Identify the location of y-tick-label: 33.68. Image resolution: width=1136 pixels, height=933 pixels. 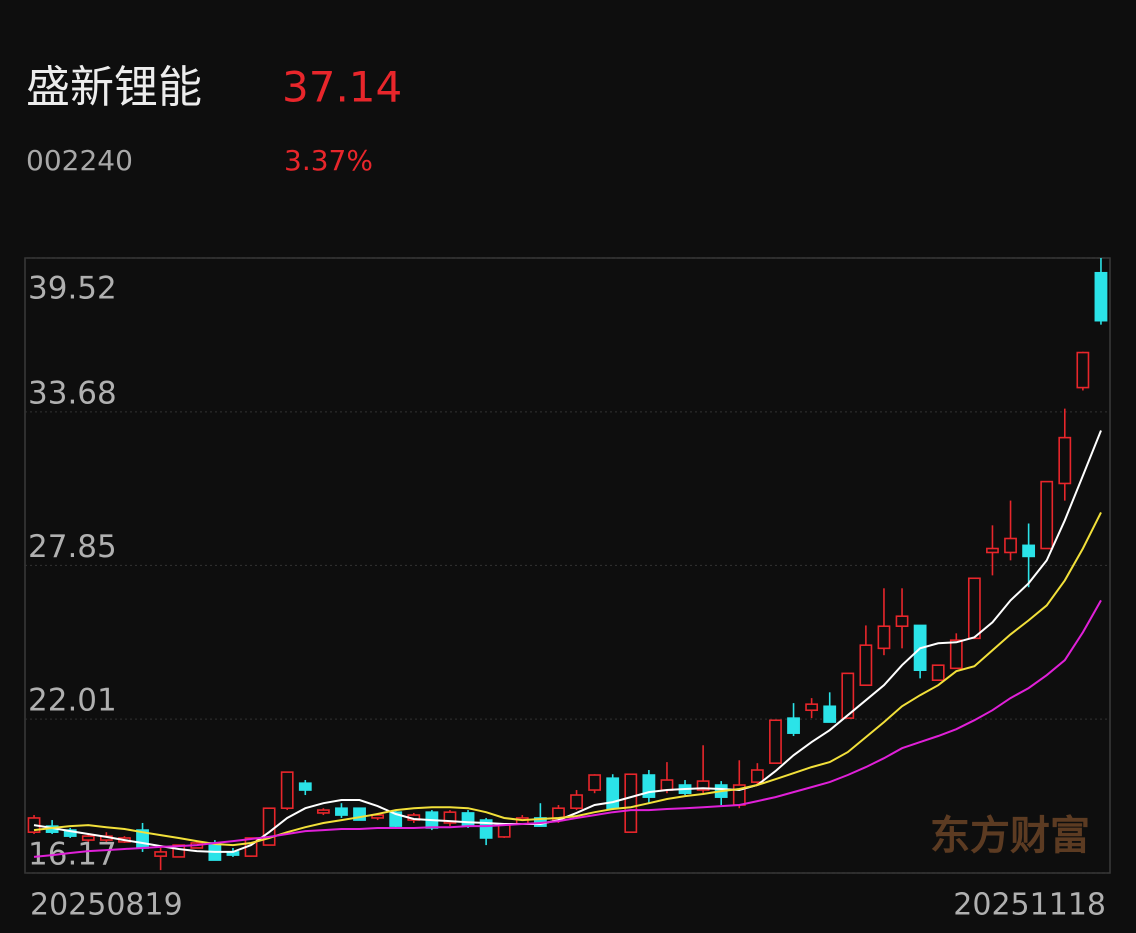
(72, 393).